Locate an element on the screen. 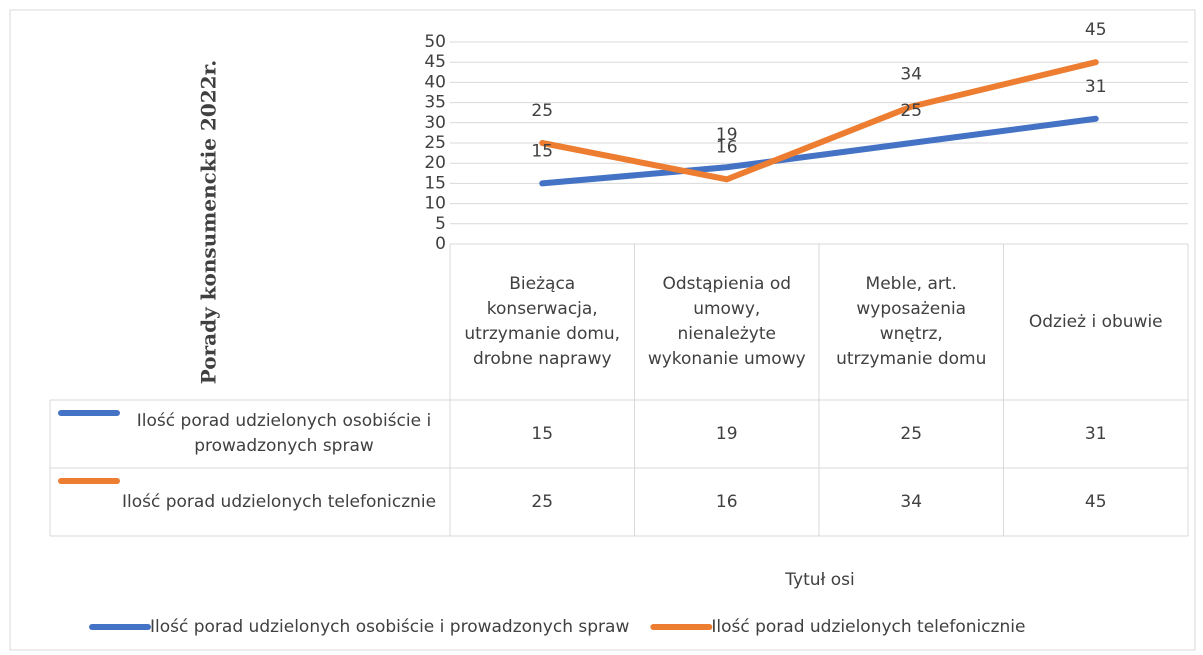 Image resolution: width=1203 pixels, height=655 pixels. table-value-text: 31 is located at coordinates (1095, 433).